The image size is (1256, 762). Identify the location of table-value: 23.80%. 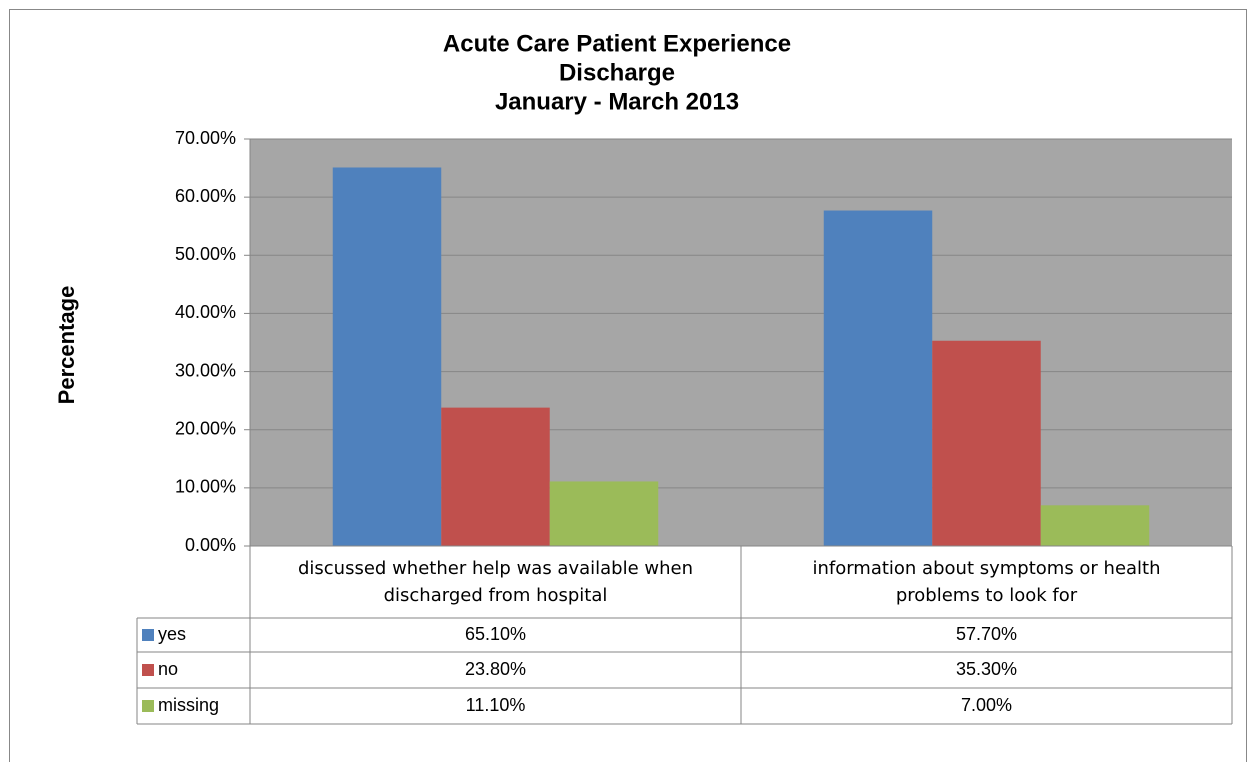
(495, 669).